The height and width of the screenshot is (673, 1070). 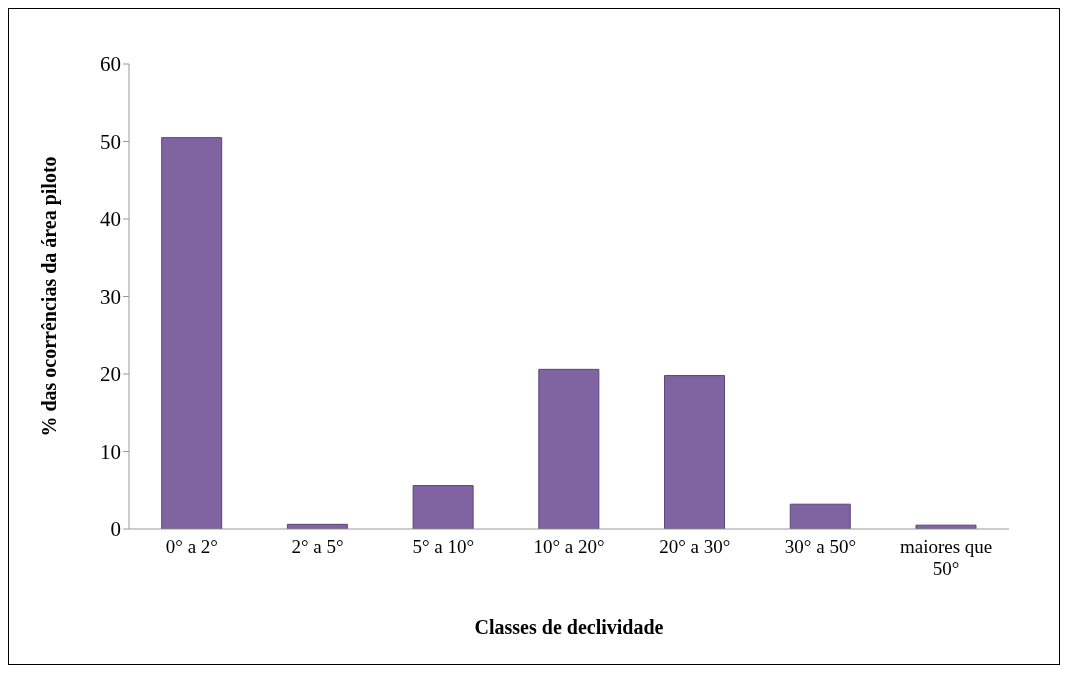 What do you see at coordinates (110, 296) in the screenshot?
I see `y-tick-label: 30` at bounding box center [110, 296].